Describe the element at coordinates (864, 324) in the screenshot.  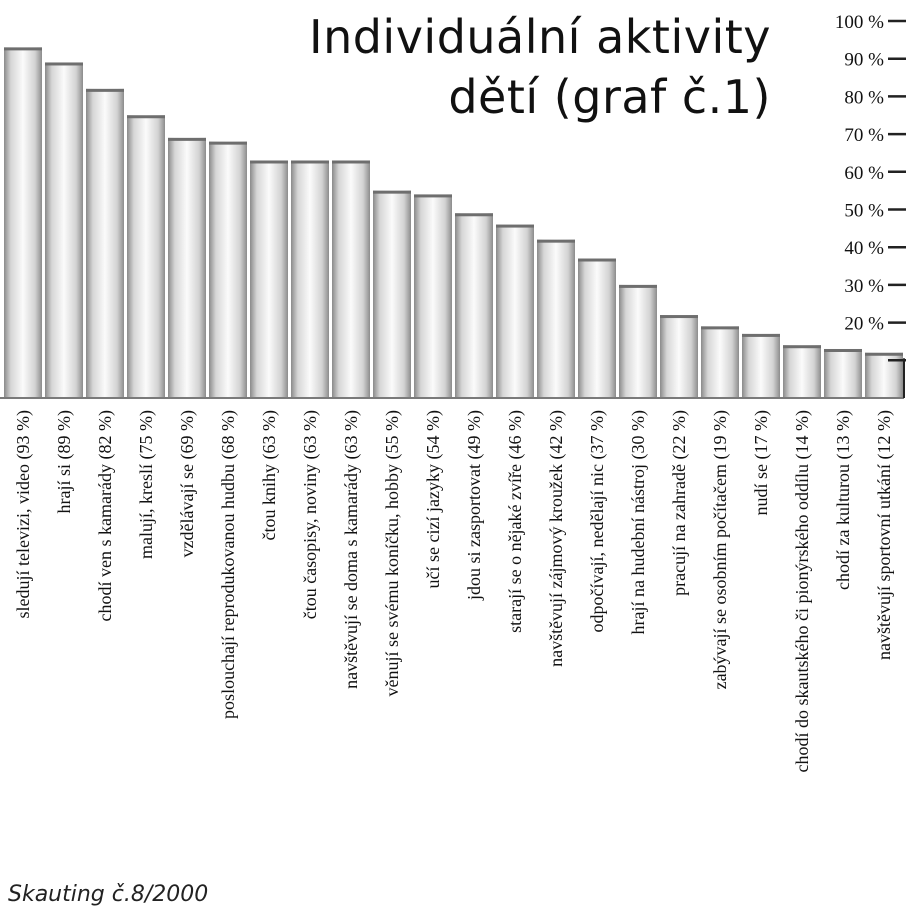
I see `y-tick-label-20: 20 %` at that location.